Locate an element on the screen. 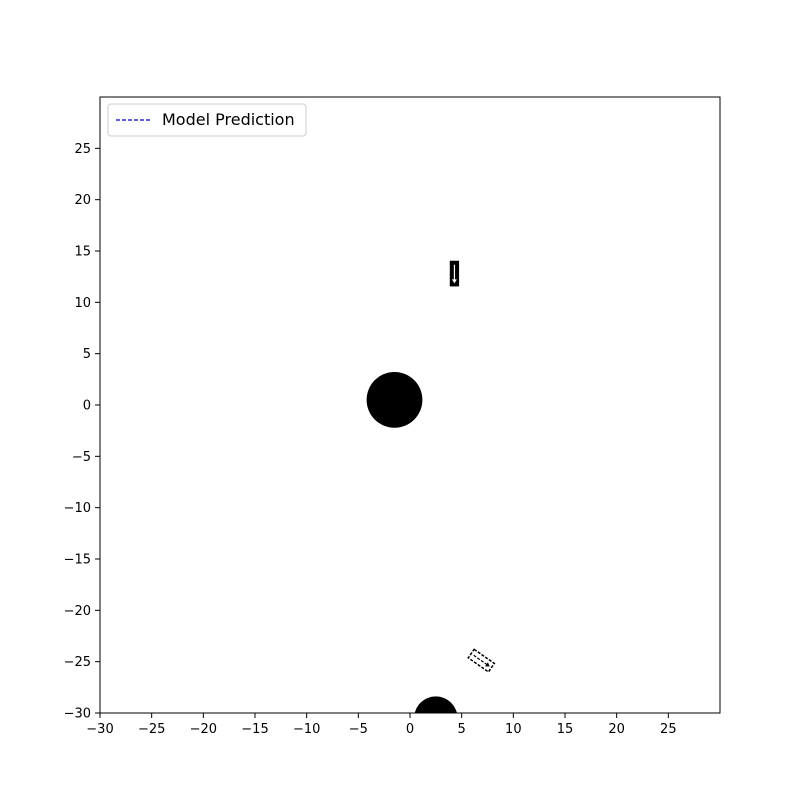 The height and width of the screenshot is (800, 800). x-tick-label: −25 is located at coordinates (151, 729).